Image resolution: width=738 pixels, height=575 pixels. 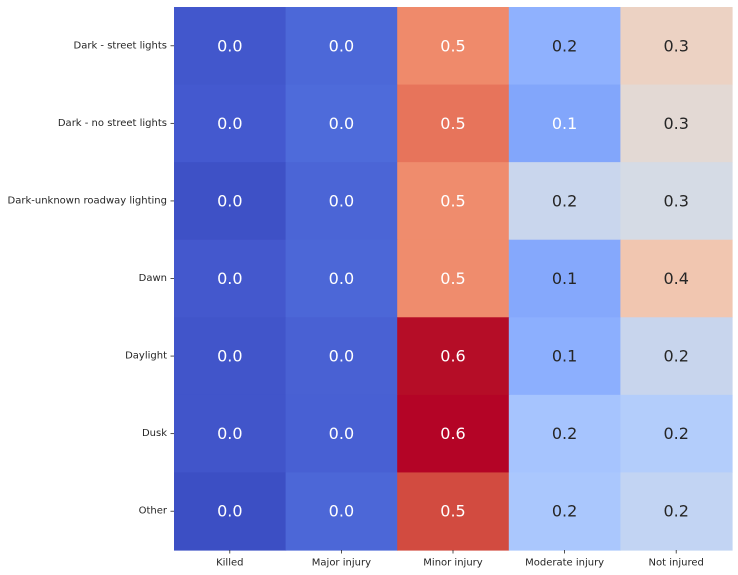 I want to click on cell-value-label: 0.4, so click(x=675, y=278).